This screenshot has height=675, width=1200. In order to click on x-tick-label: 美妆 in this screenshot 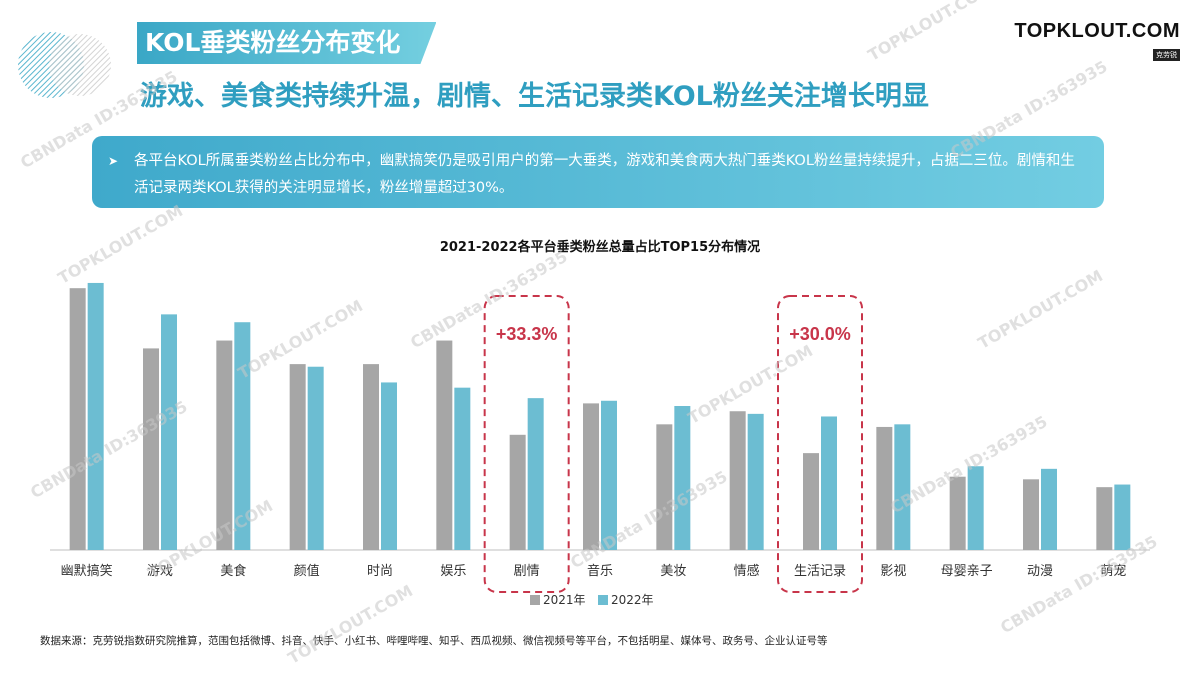, I will do `click(673, 571)`.